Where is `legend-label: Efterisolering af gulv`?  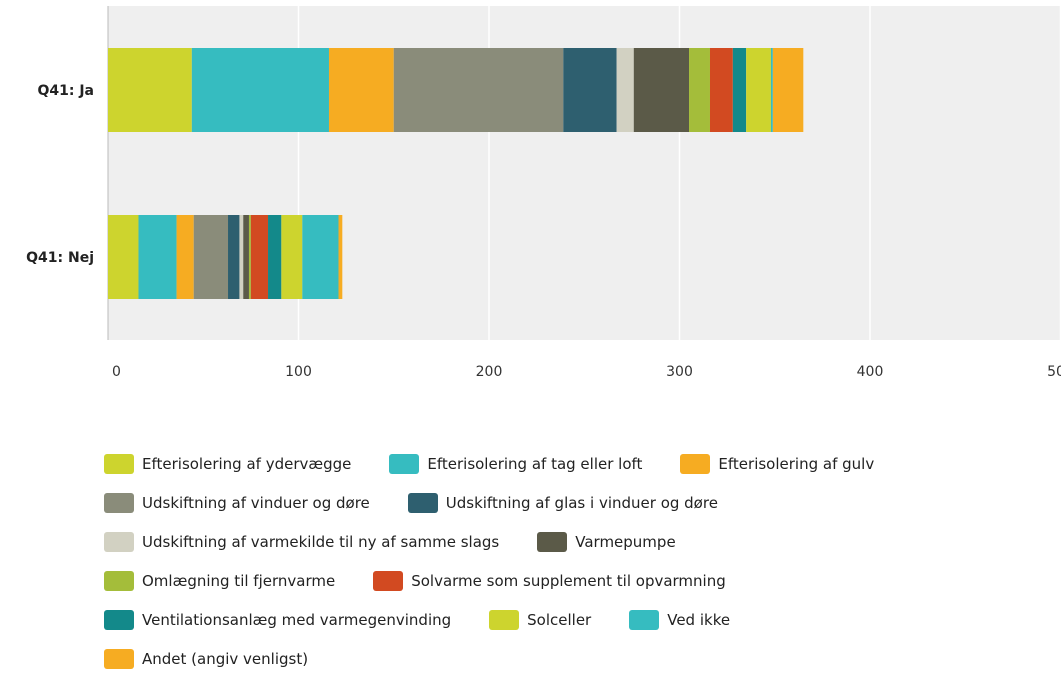
legend-label: Efterisolering af gulv is located at coordinates (796, 463).